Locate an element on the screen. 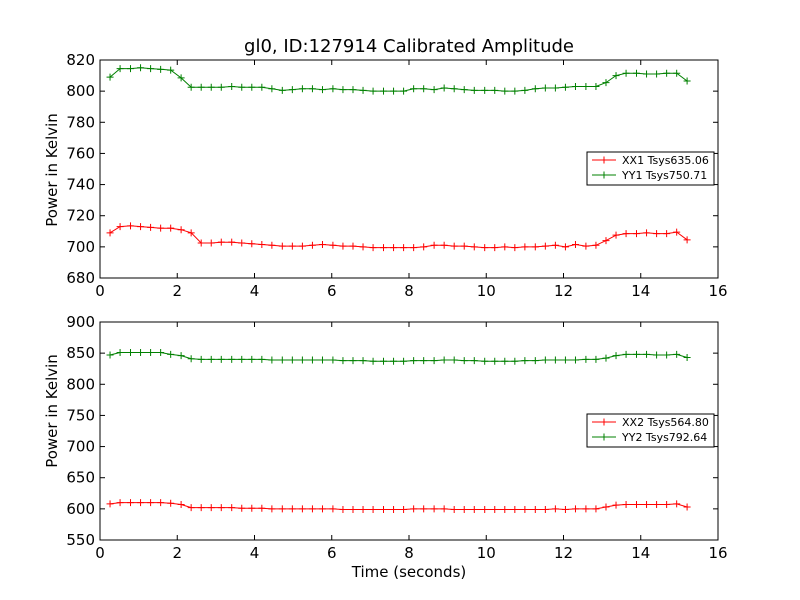 The image size is (800, 600). legend-marker is located at coordinates (604, 175).